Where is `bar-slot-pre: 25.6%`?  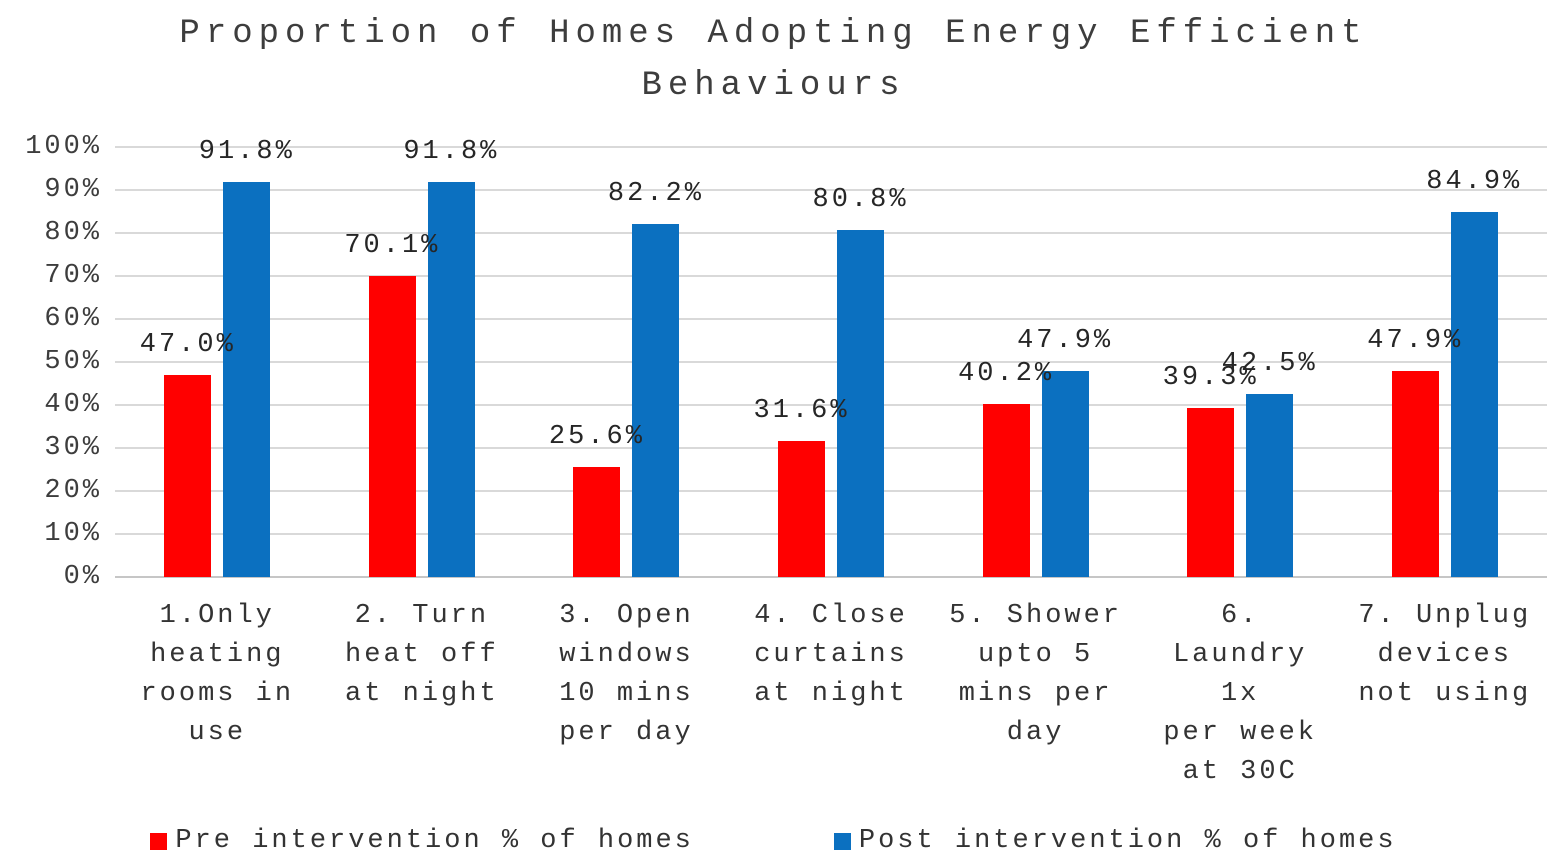 bar-slot-pre: 25.6% is located at coordinates (595, 362).